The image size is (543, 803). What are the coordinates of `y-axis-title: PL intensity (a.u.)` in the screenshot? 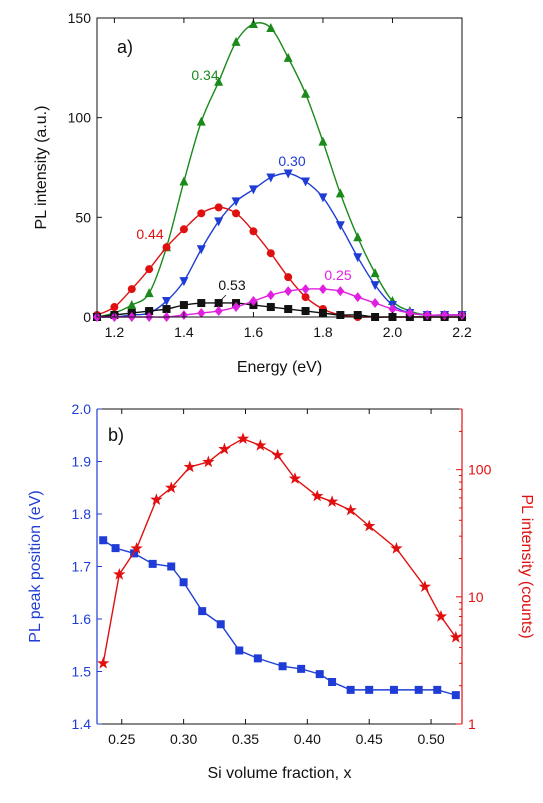 It's located at (41, 168).